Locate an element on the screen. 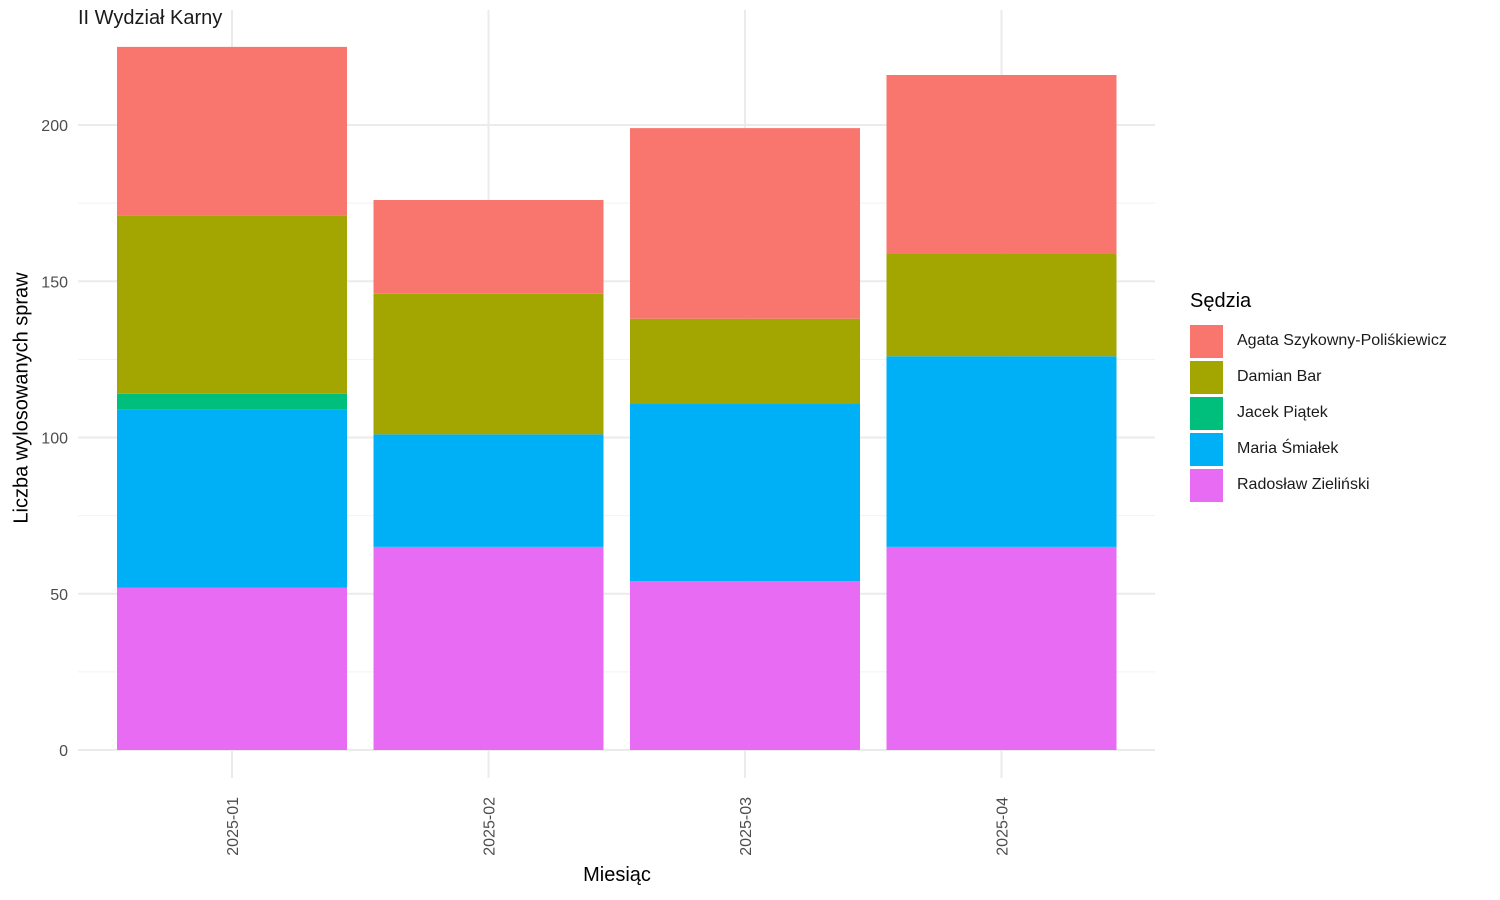 Image resolution: width=1500 pixels, height=900 pixels. legend-item: Damian Bar is located at coordinates (1318, 377).